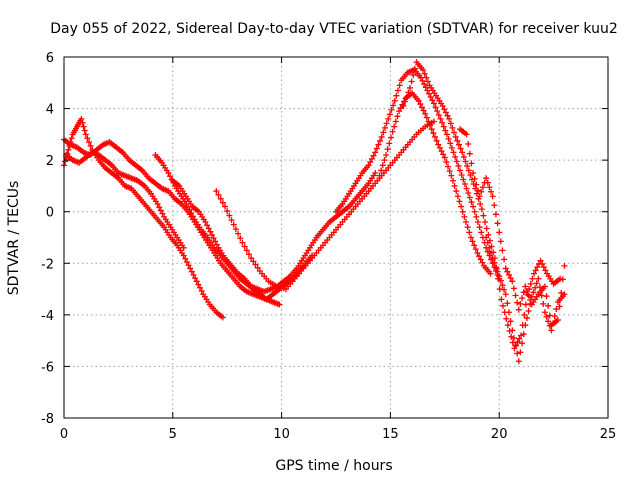  I want to click on y-tick-label: 6, so click(50, 58).